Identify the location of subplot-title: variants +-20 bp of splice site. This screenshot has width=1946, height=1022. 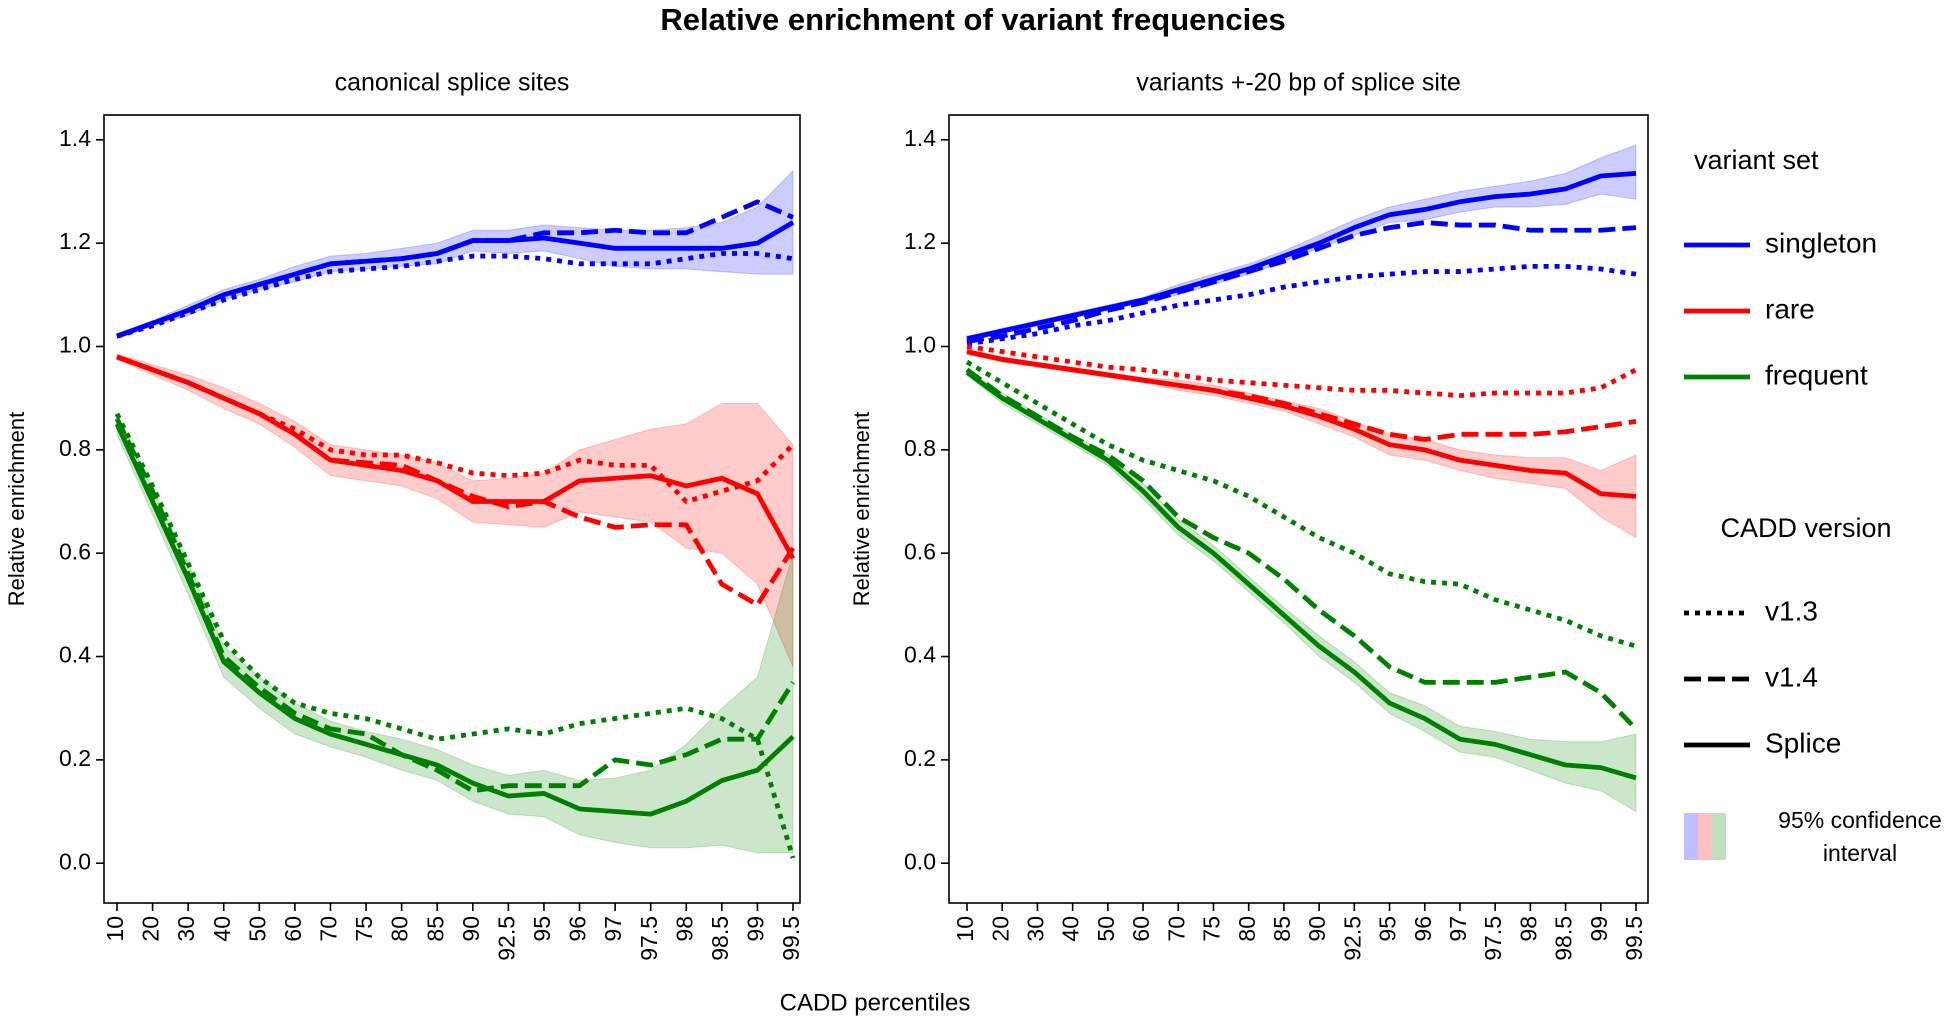
(1298, 83).